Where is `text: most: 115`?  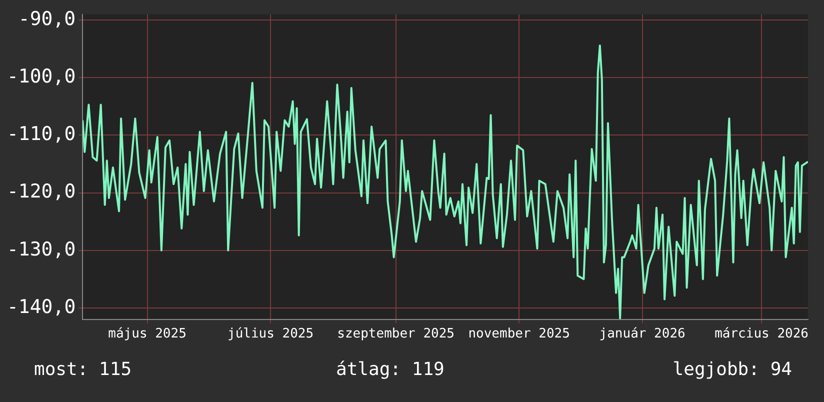
text: most: 115 is located at coordinates (83, 369).